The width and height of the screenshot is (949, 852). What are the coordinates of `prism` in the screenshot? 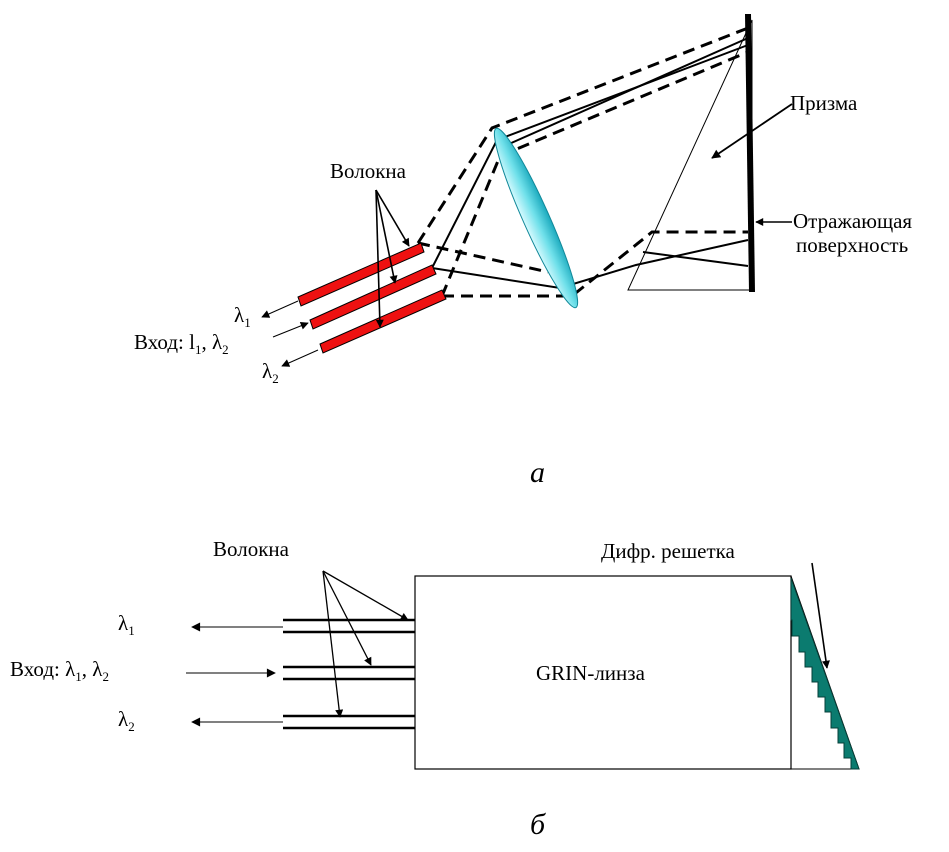 It's located at (690, 155).